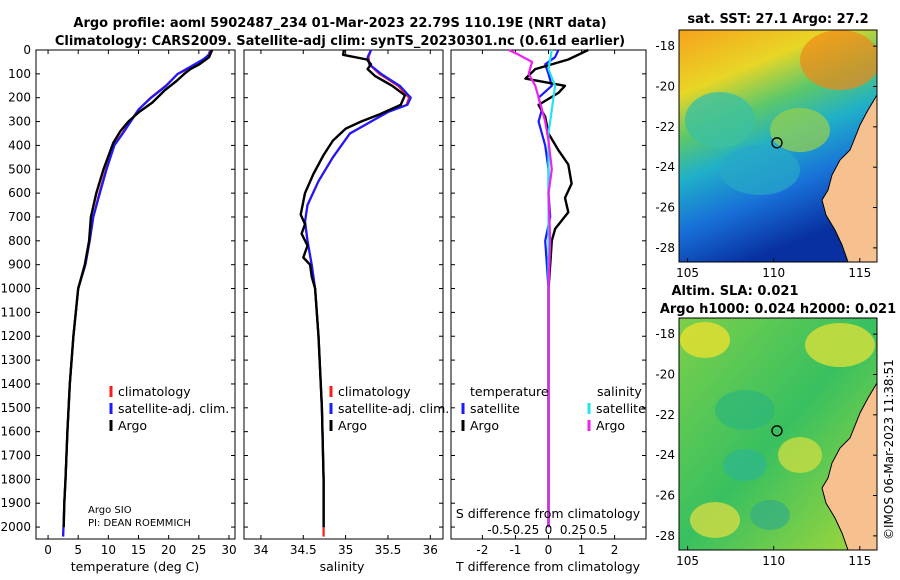 Image resolution: width=900 pixels, height=580 pixels. I want to click on salinity-lines, so click(355, 293).